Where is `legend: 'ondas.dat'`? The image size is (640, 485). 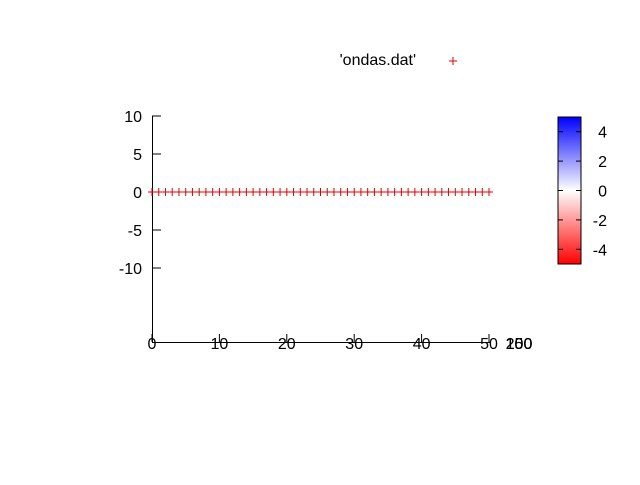
legend: 'ondas.dat' is located at coordinates (398, 60).